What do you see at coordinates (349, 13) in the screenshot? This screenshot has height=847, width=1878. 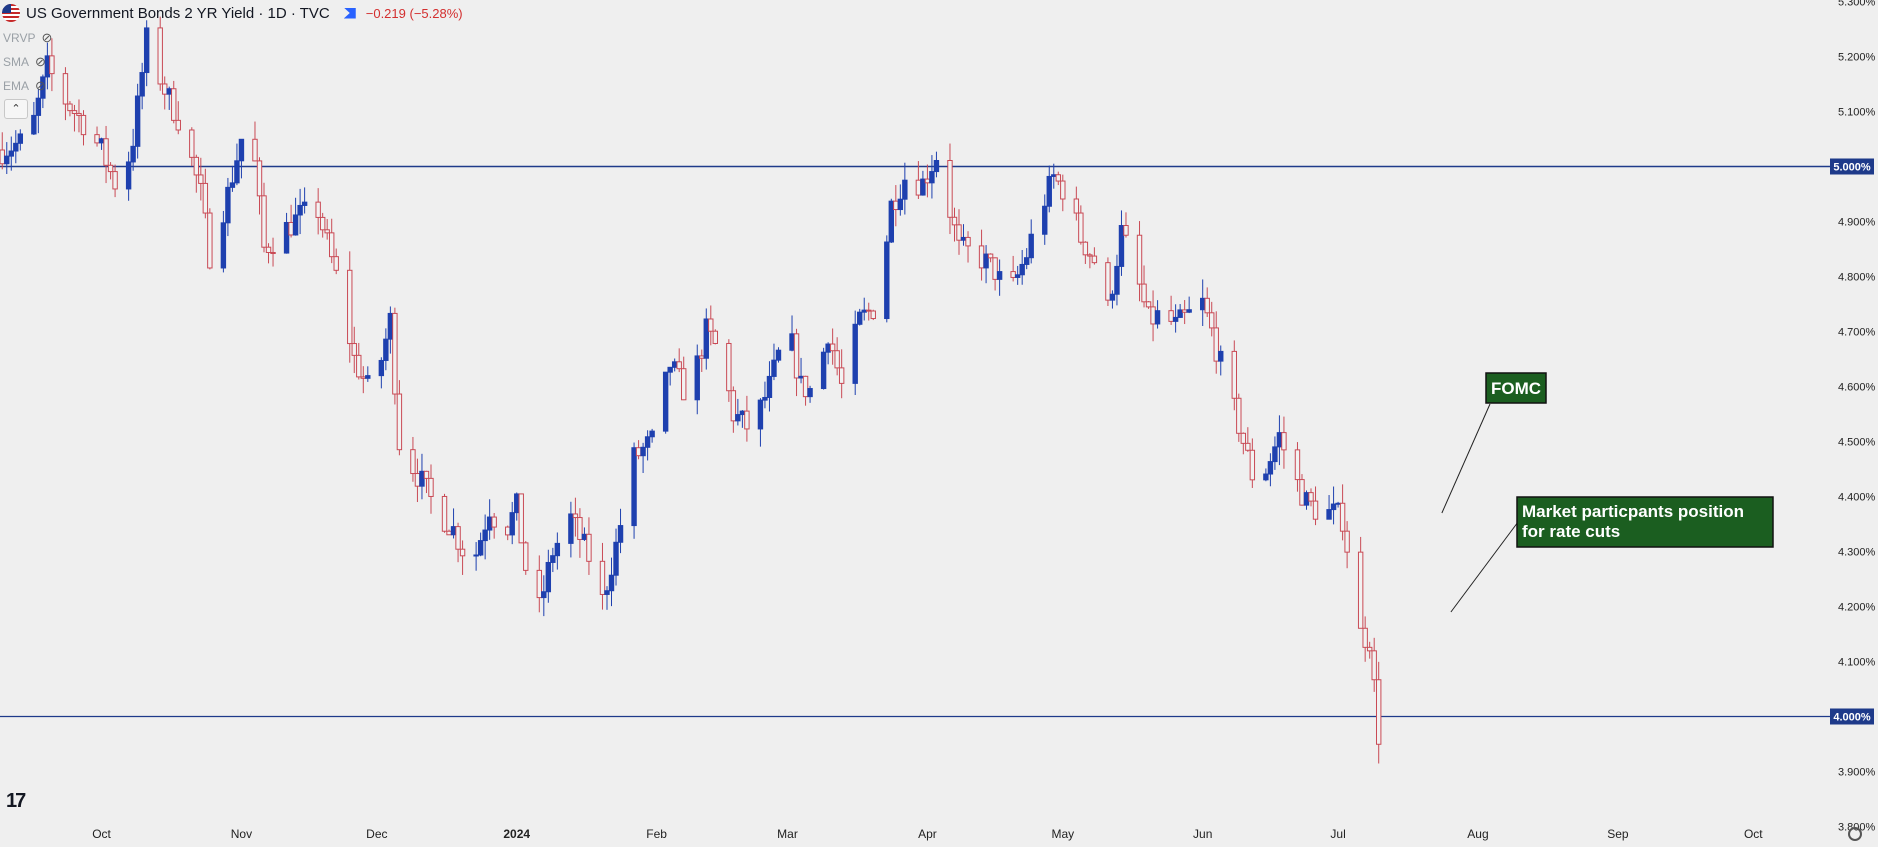 I see `flag-marker-icon` at bounding box center [349, 13].